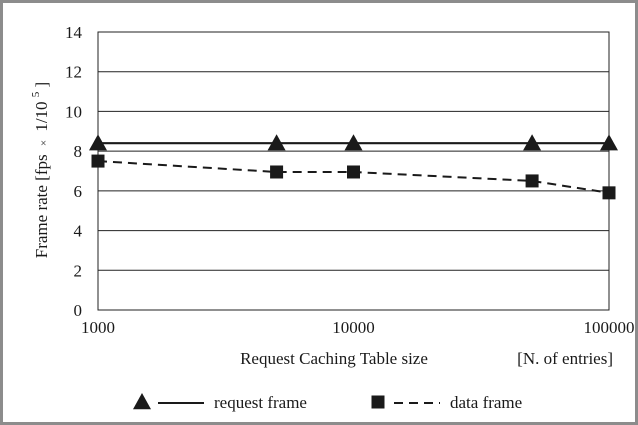 The height and width of the screenshot is (425, 638). I want to click on y-tick-label-6: 6, so click(78, 191).